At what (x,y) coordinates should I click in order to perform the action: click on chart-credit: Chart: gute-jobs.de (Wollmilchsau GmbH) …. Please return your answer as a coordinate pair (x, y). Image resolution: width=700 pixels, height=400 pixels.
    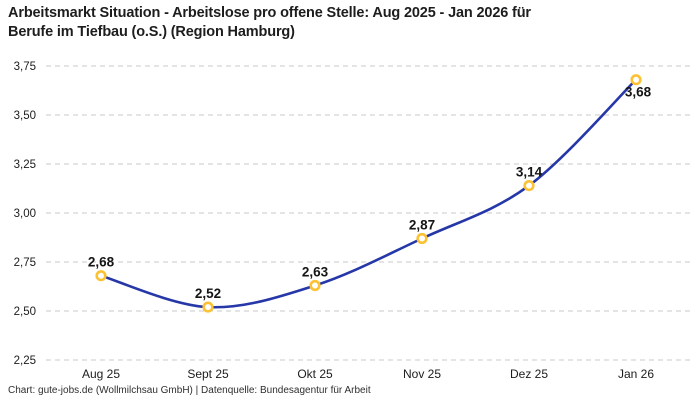
    Looking at the image, I should click on (189, 390).